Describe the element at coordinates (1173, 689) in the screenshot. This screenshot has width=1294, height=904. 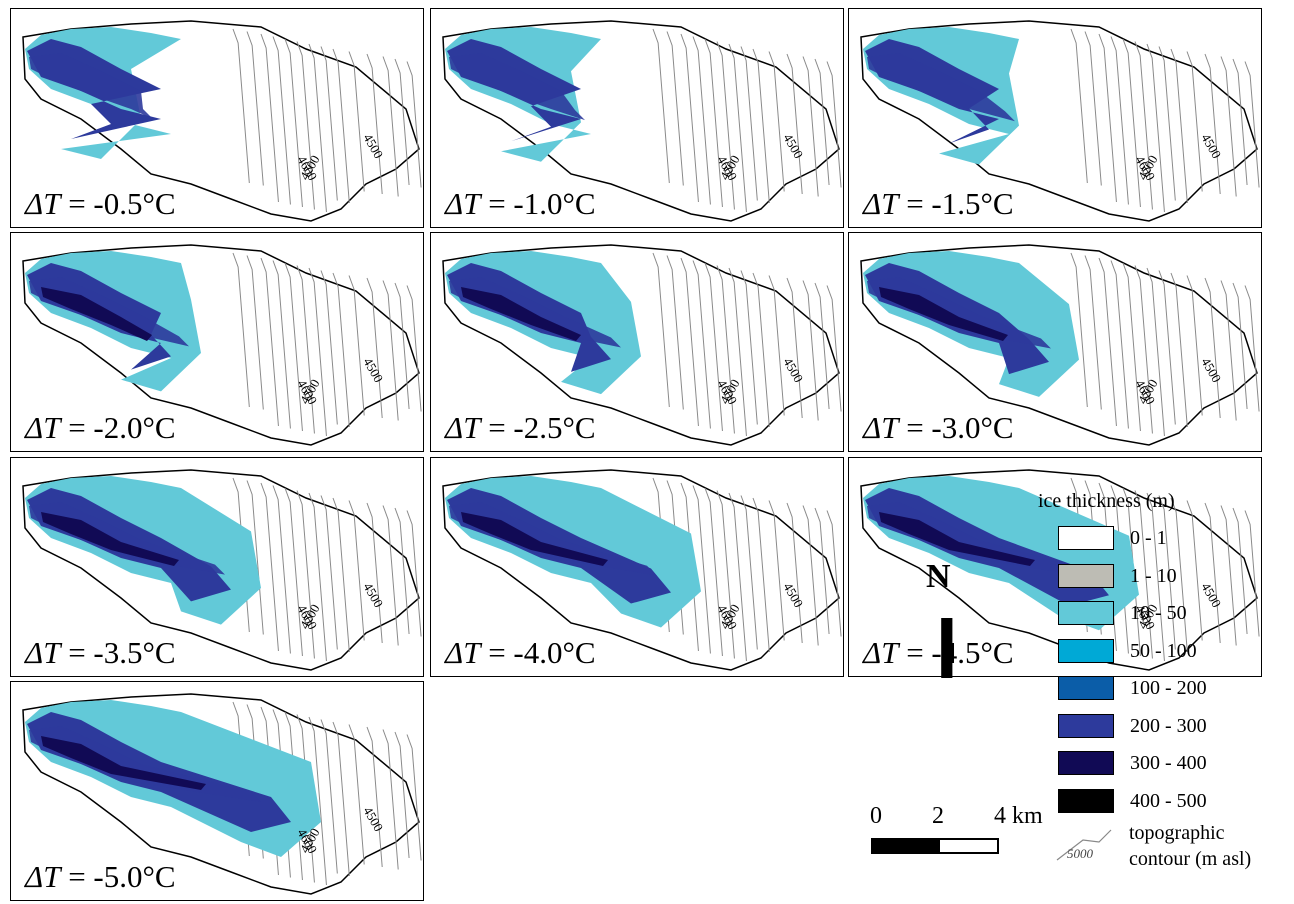
I see `legend-item: 100 - 200` at that location.